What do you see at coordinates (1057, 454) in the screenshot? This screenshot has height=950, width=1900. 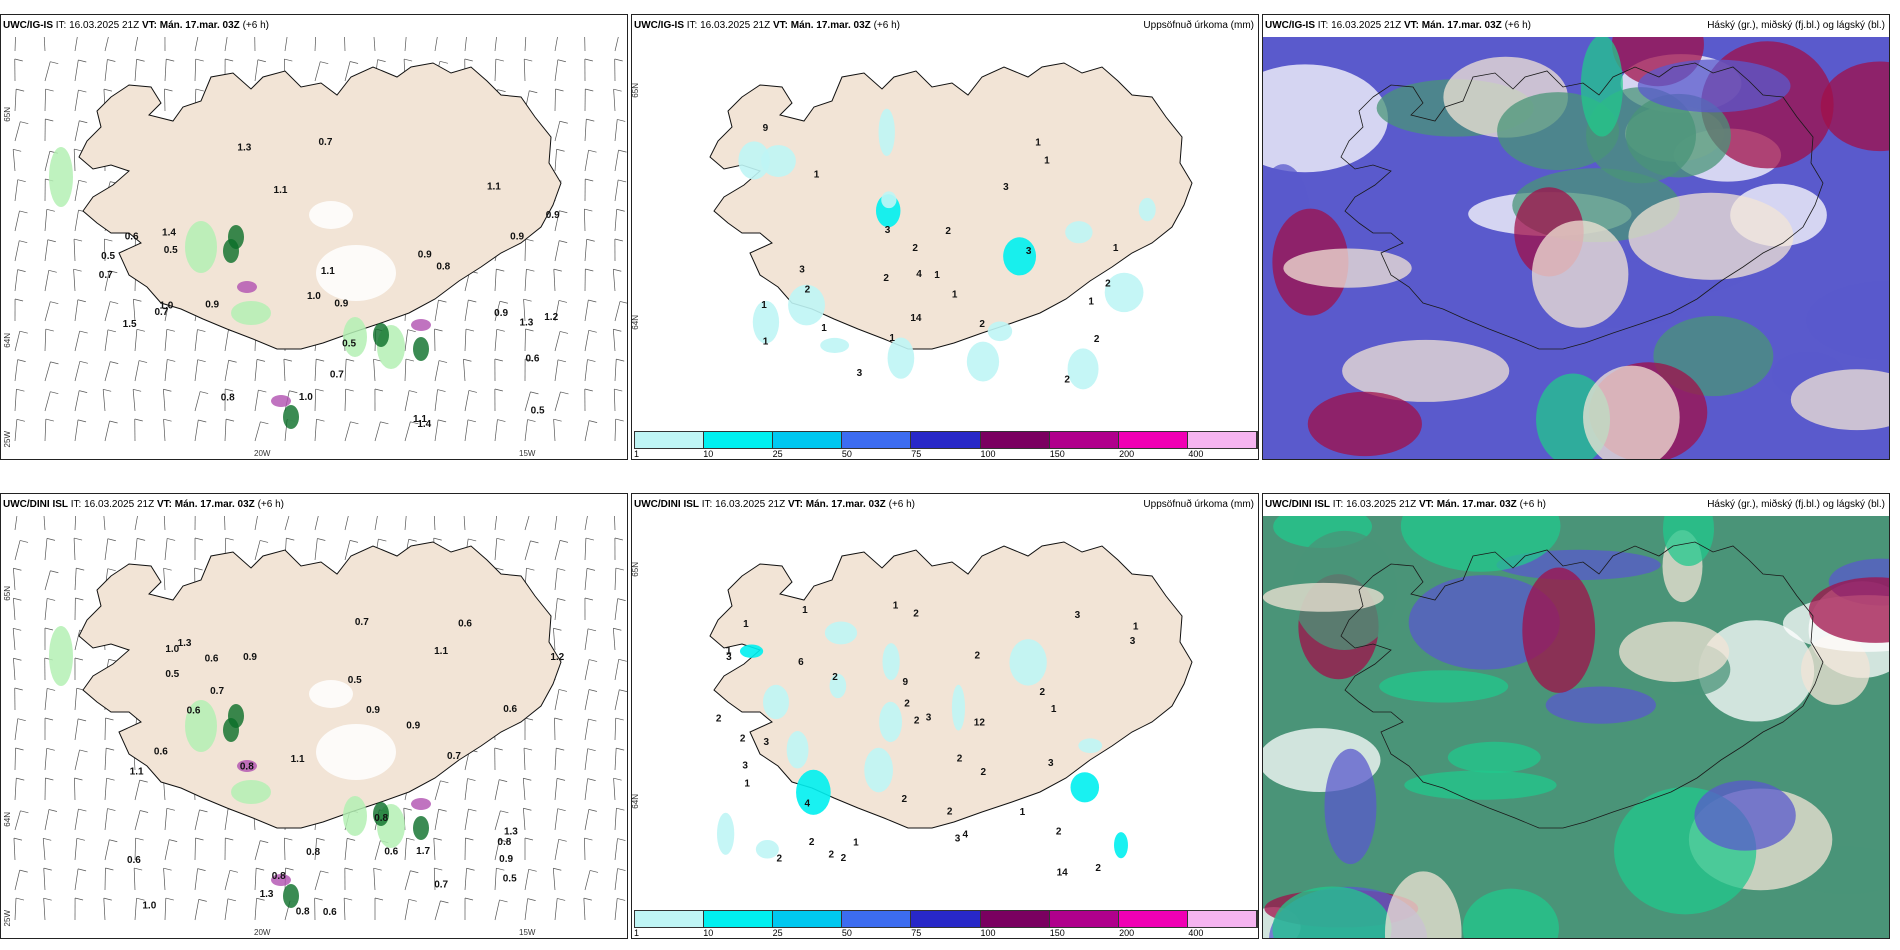 I see `colorbar-tick: 150` at bounding box center [1057, 454].